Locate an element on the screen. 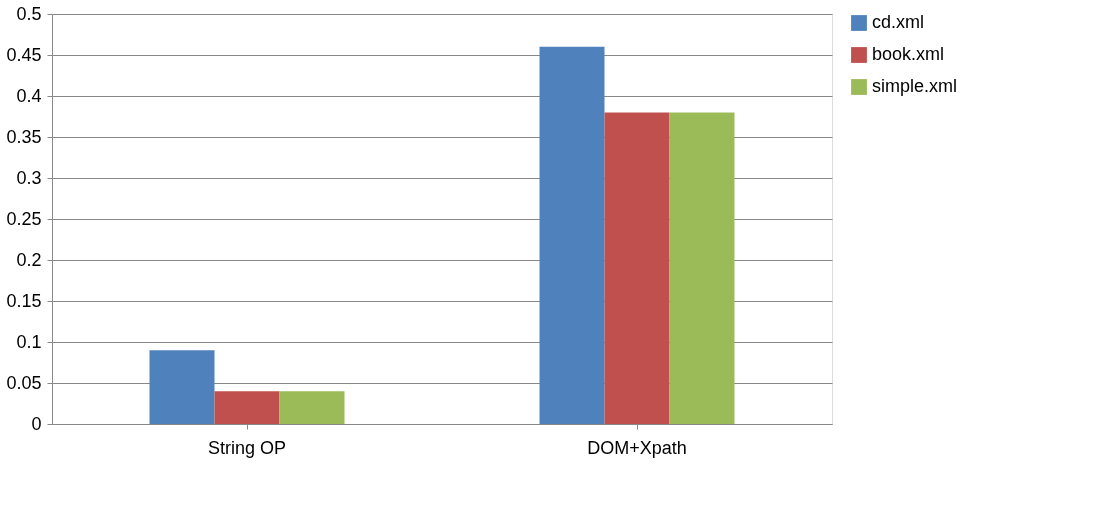 This screenshot has height=511, width=1110. y-tick-label: 0.15 is located at coordinates (24, 300).